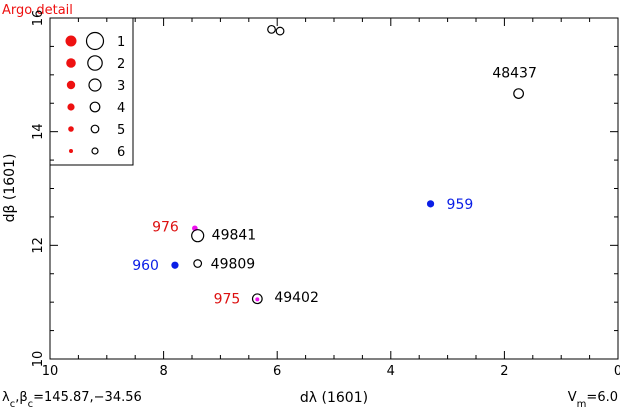  What do you see at coordinates (163, 371) in the screenshot?
I see `x-tick-label: 8` at bounding box center [163, 371].